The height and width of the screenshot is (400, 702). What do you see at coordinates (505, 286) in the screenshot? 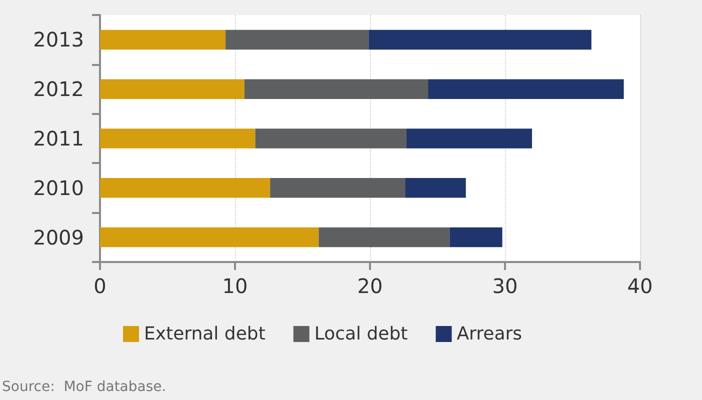
I see `x-tick-label: 30` at bounding box center [505, 286].